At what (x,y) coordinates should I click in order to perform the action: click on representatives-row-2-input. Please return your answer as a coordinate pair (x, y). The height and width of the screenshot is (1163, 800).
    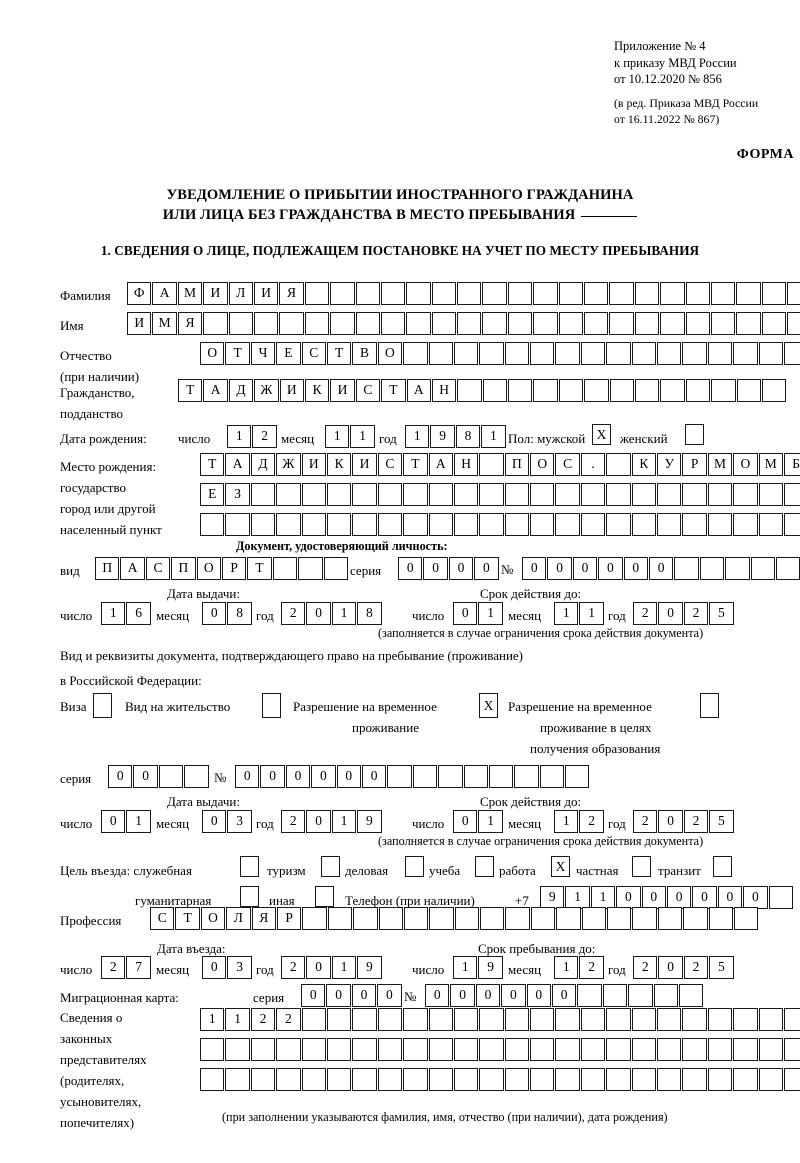
    Looking at the image, I should click on (500, 1049).